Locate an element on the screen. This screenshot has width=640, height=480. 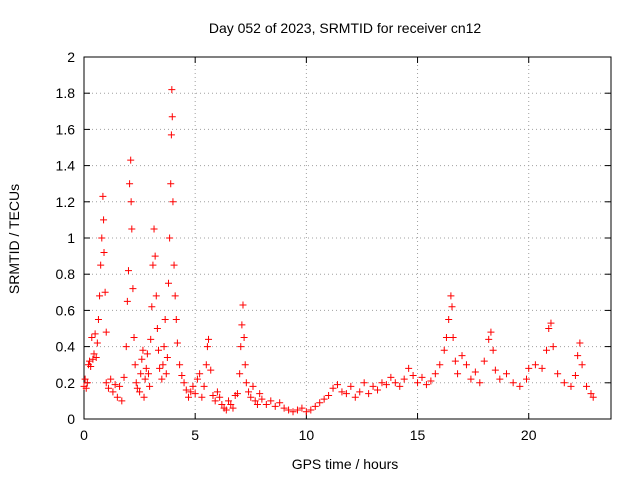
y-tick-label: 1.8 is located at coordinates (66, 93).